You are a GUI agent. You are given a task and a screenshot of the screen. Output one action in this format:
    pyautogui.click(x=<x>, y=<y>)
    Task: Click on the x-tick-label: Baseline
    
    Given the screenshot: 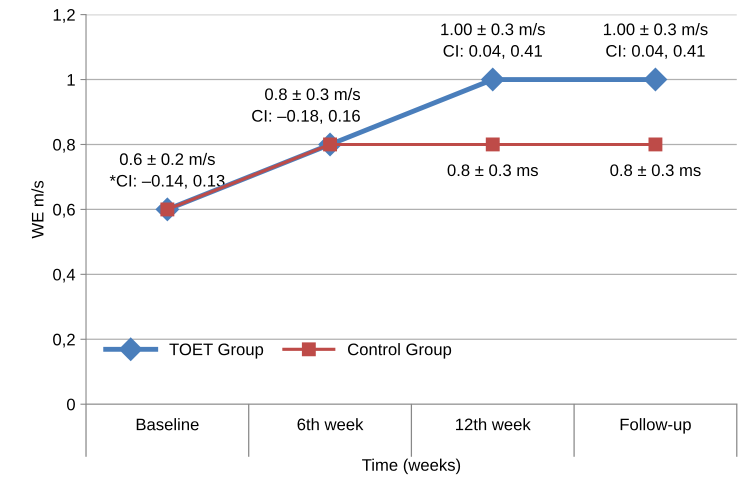 What is the action you would take?
    pyautogui.click(x=167, y=424)
    